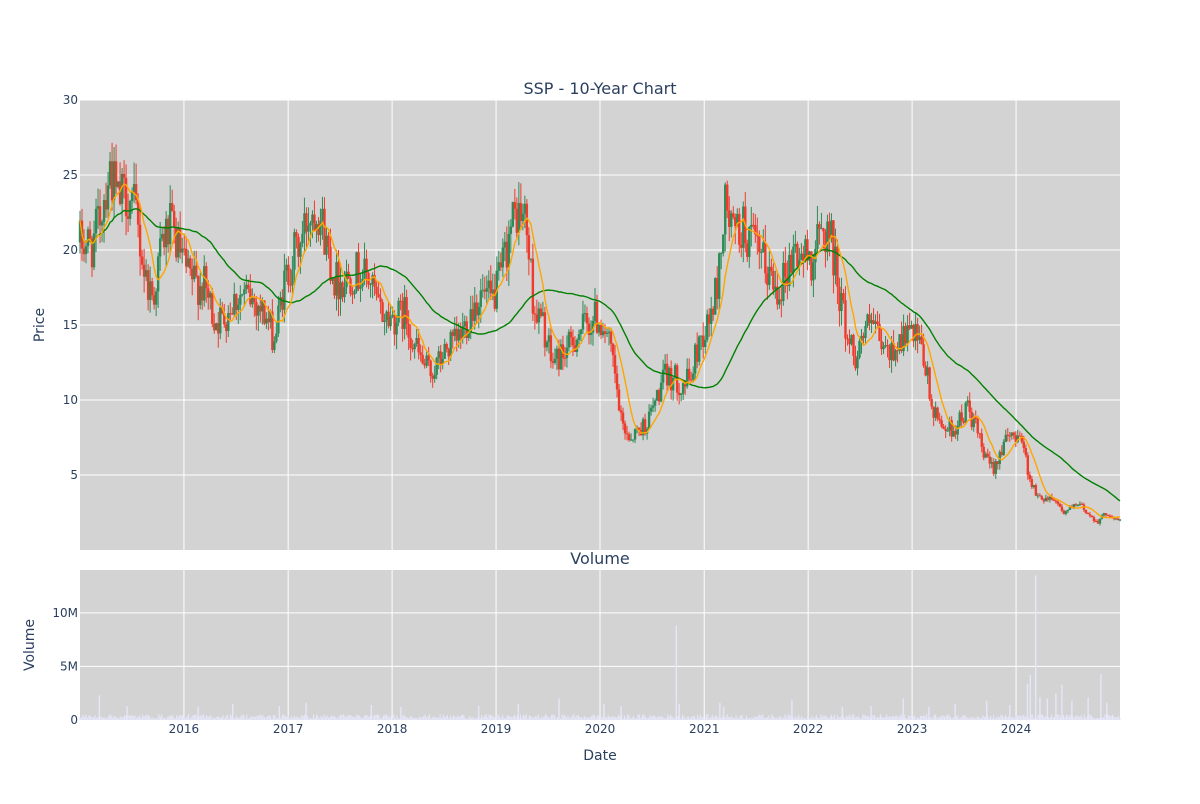 Image resolution: width=1200 pixels, height=804 pixels. What do you see at coordinates (70, 325) in the screenshot?
I see `price-y-tick: 15` at bounding box center [70, 325].